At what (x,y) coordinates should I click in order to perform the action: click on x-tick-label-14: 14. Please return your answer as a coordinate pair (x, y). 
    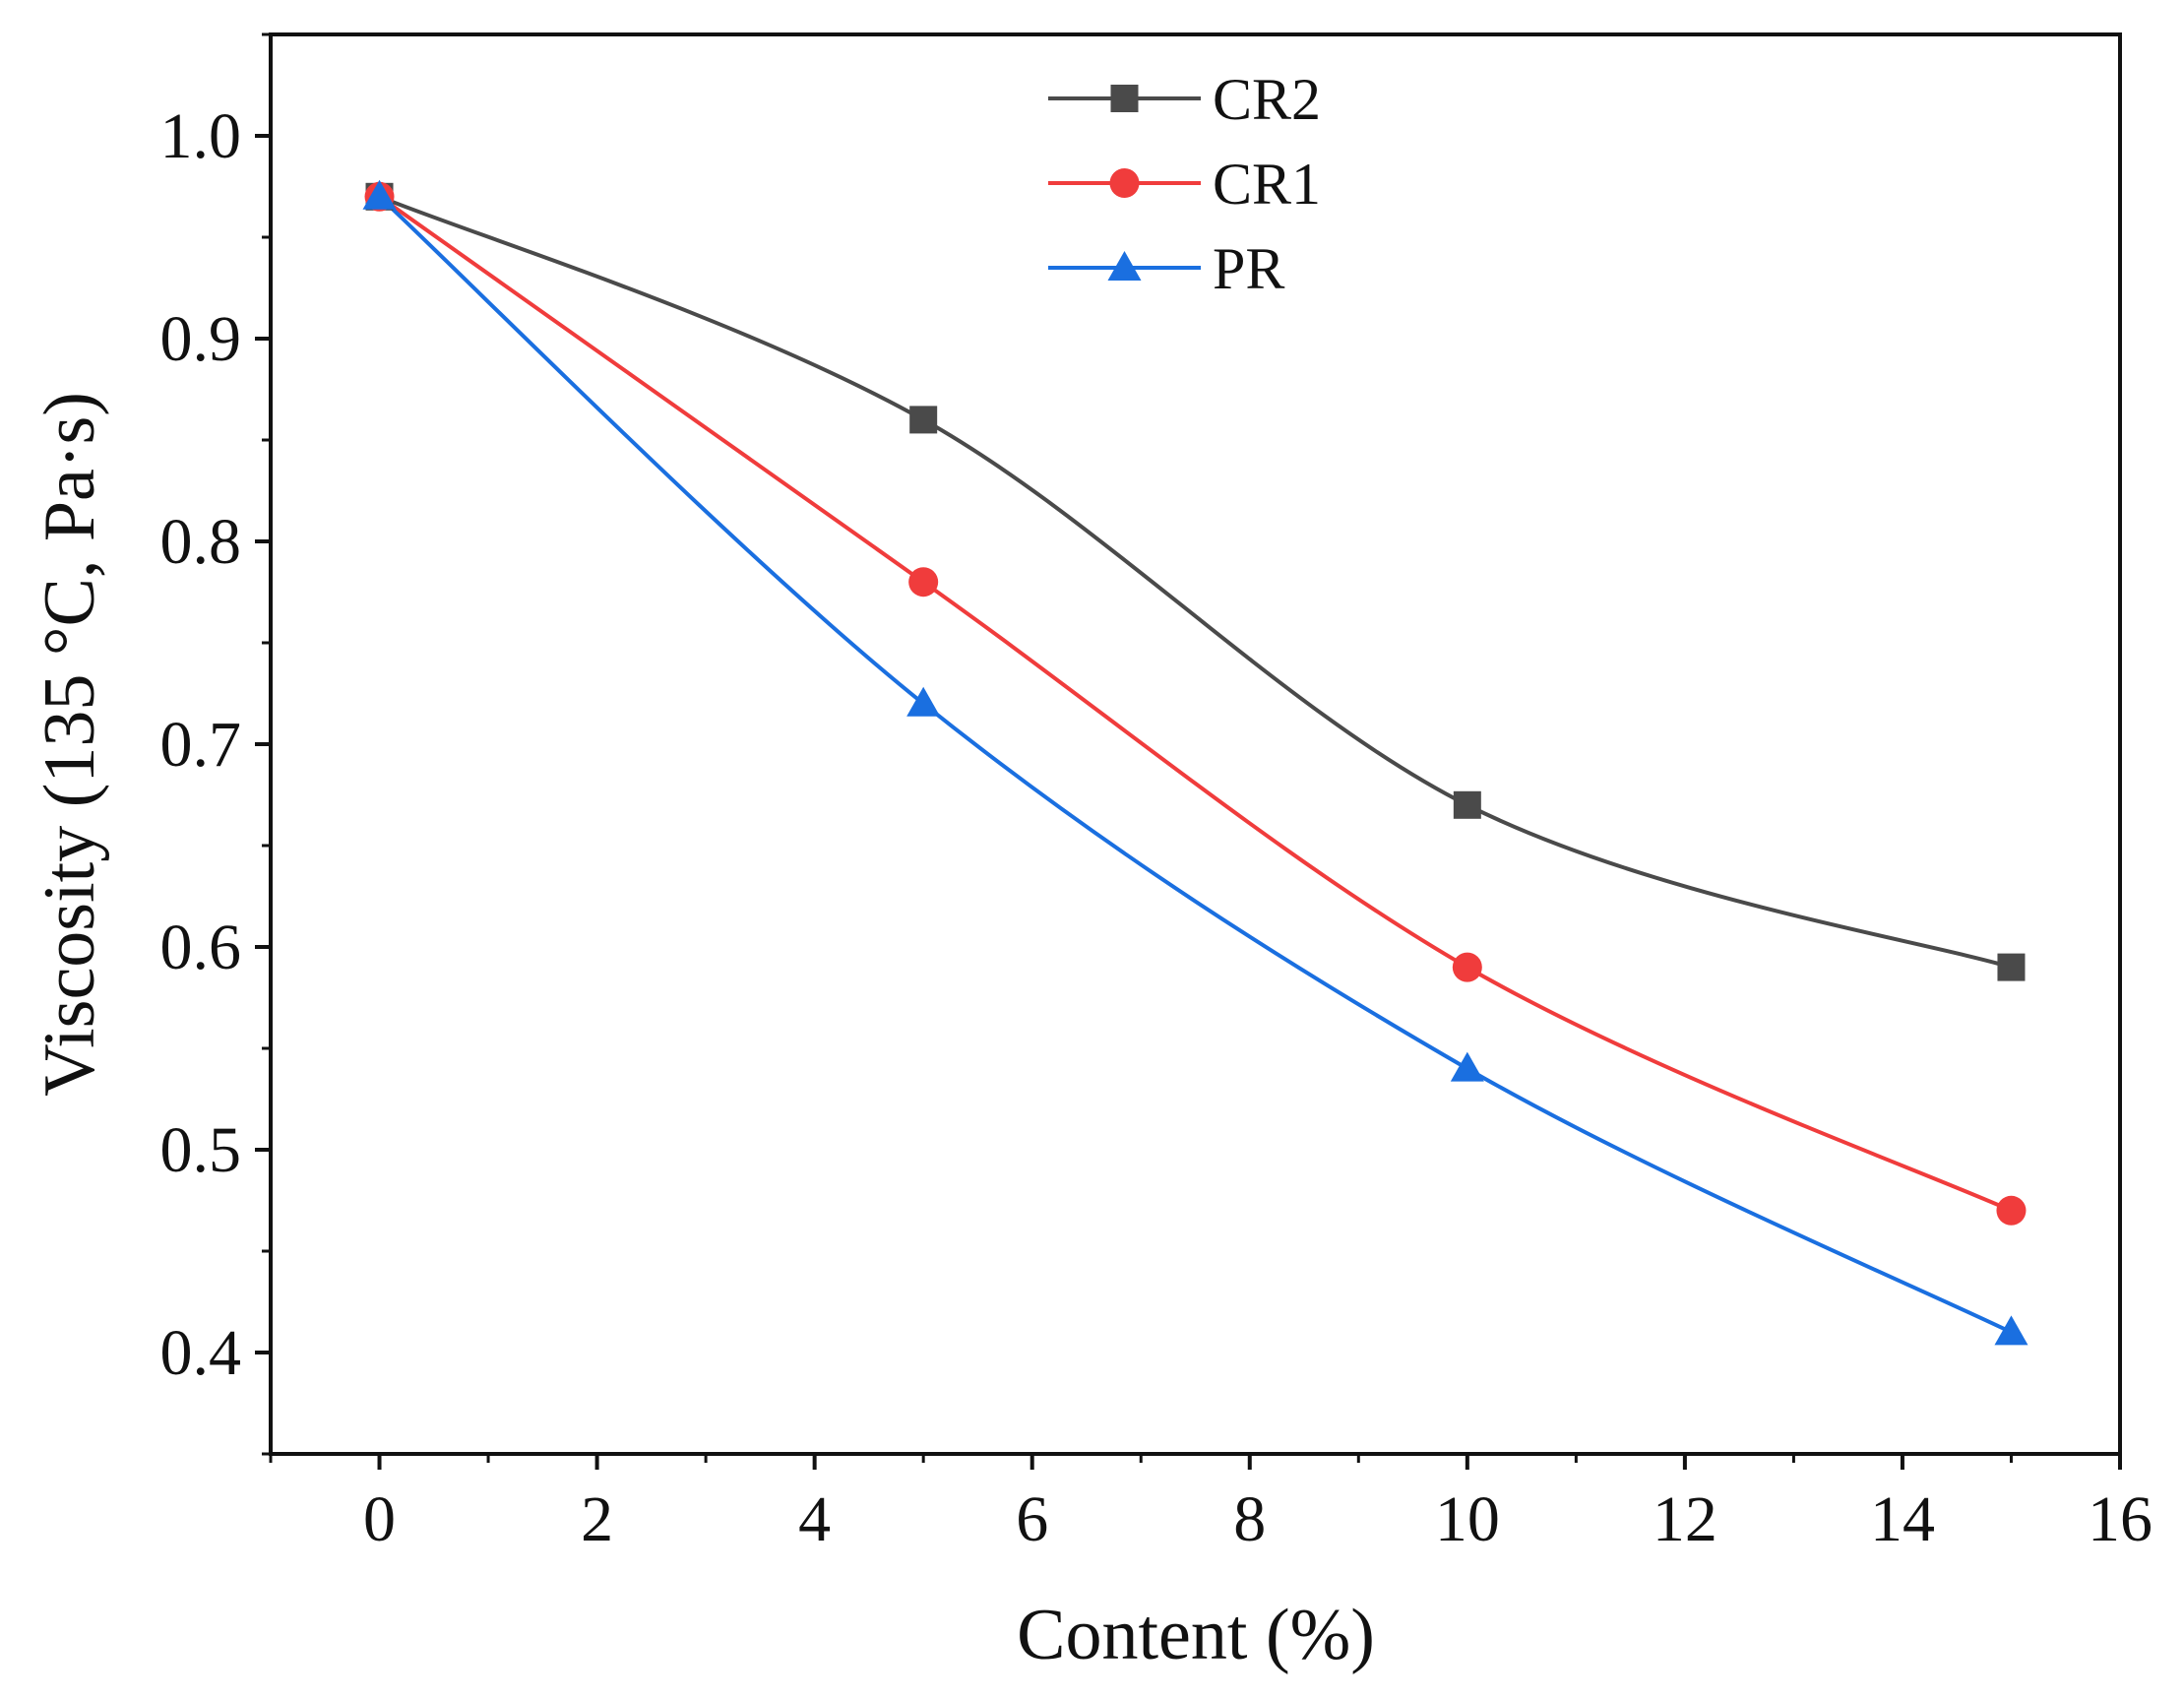
    Looking at the image, I should click on (1902, 1519).